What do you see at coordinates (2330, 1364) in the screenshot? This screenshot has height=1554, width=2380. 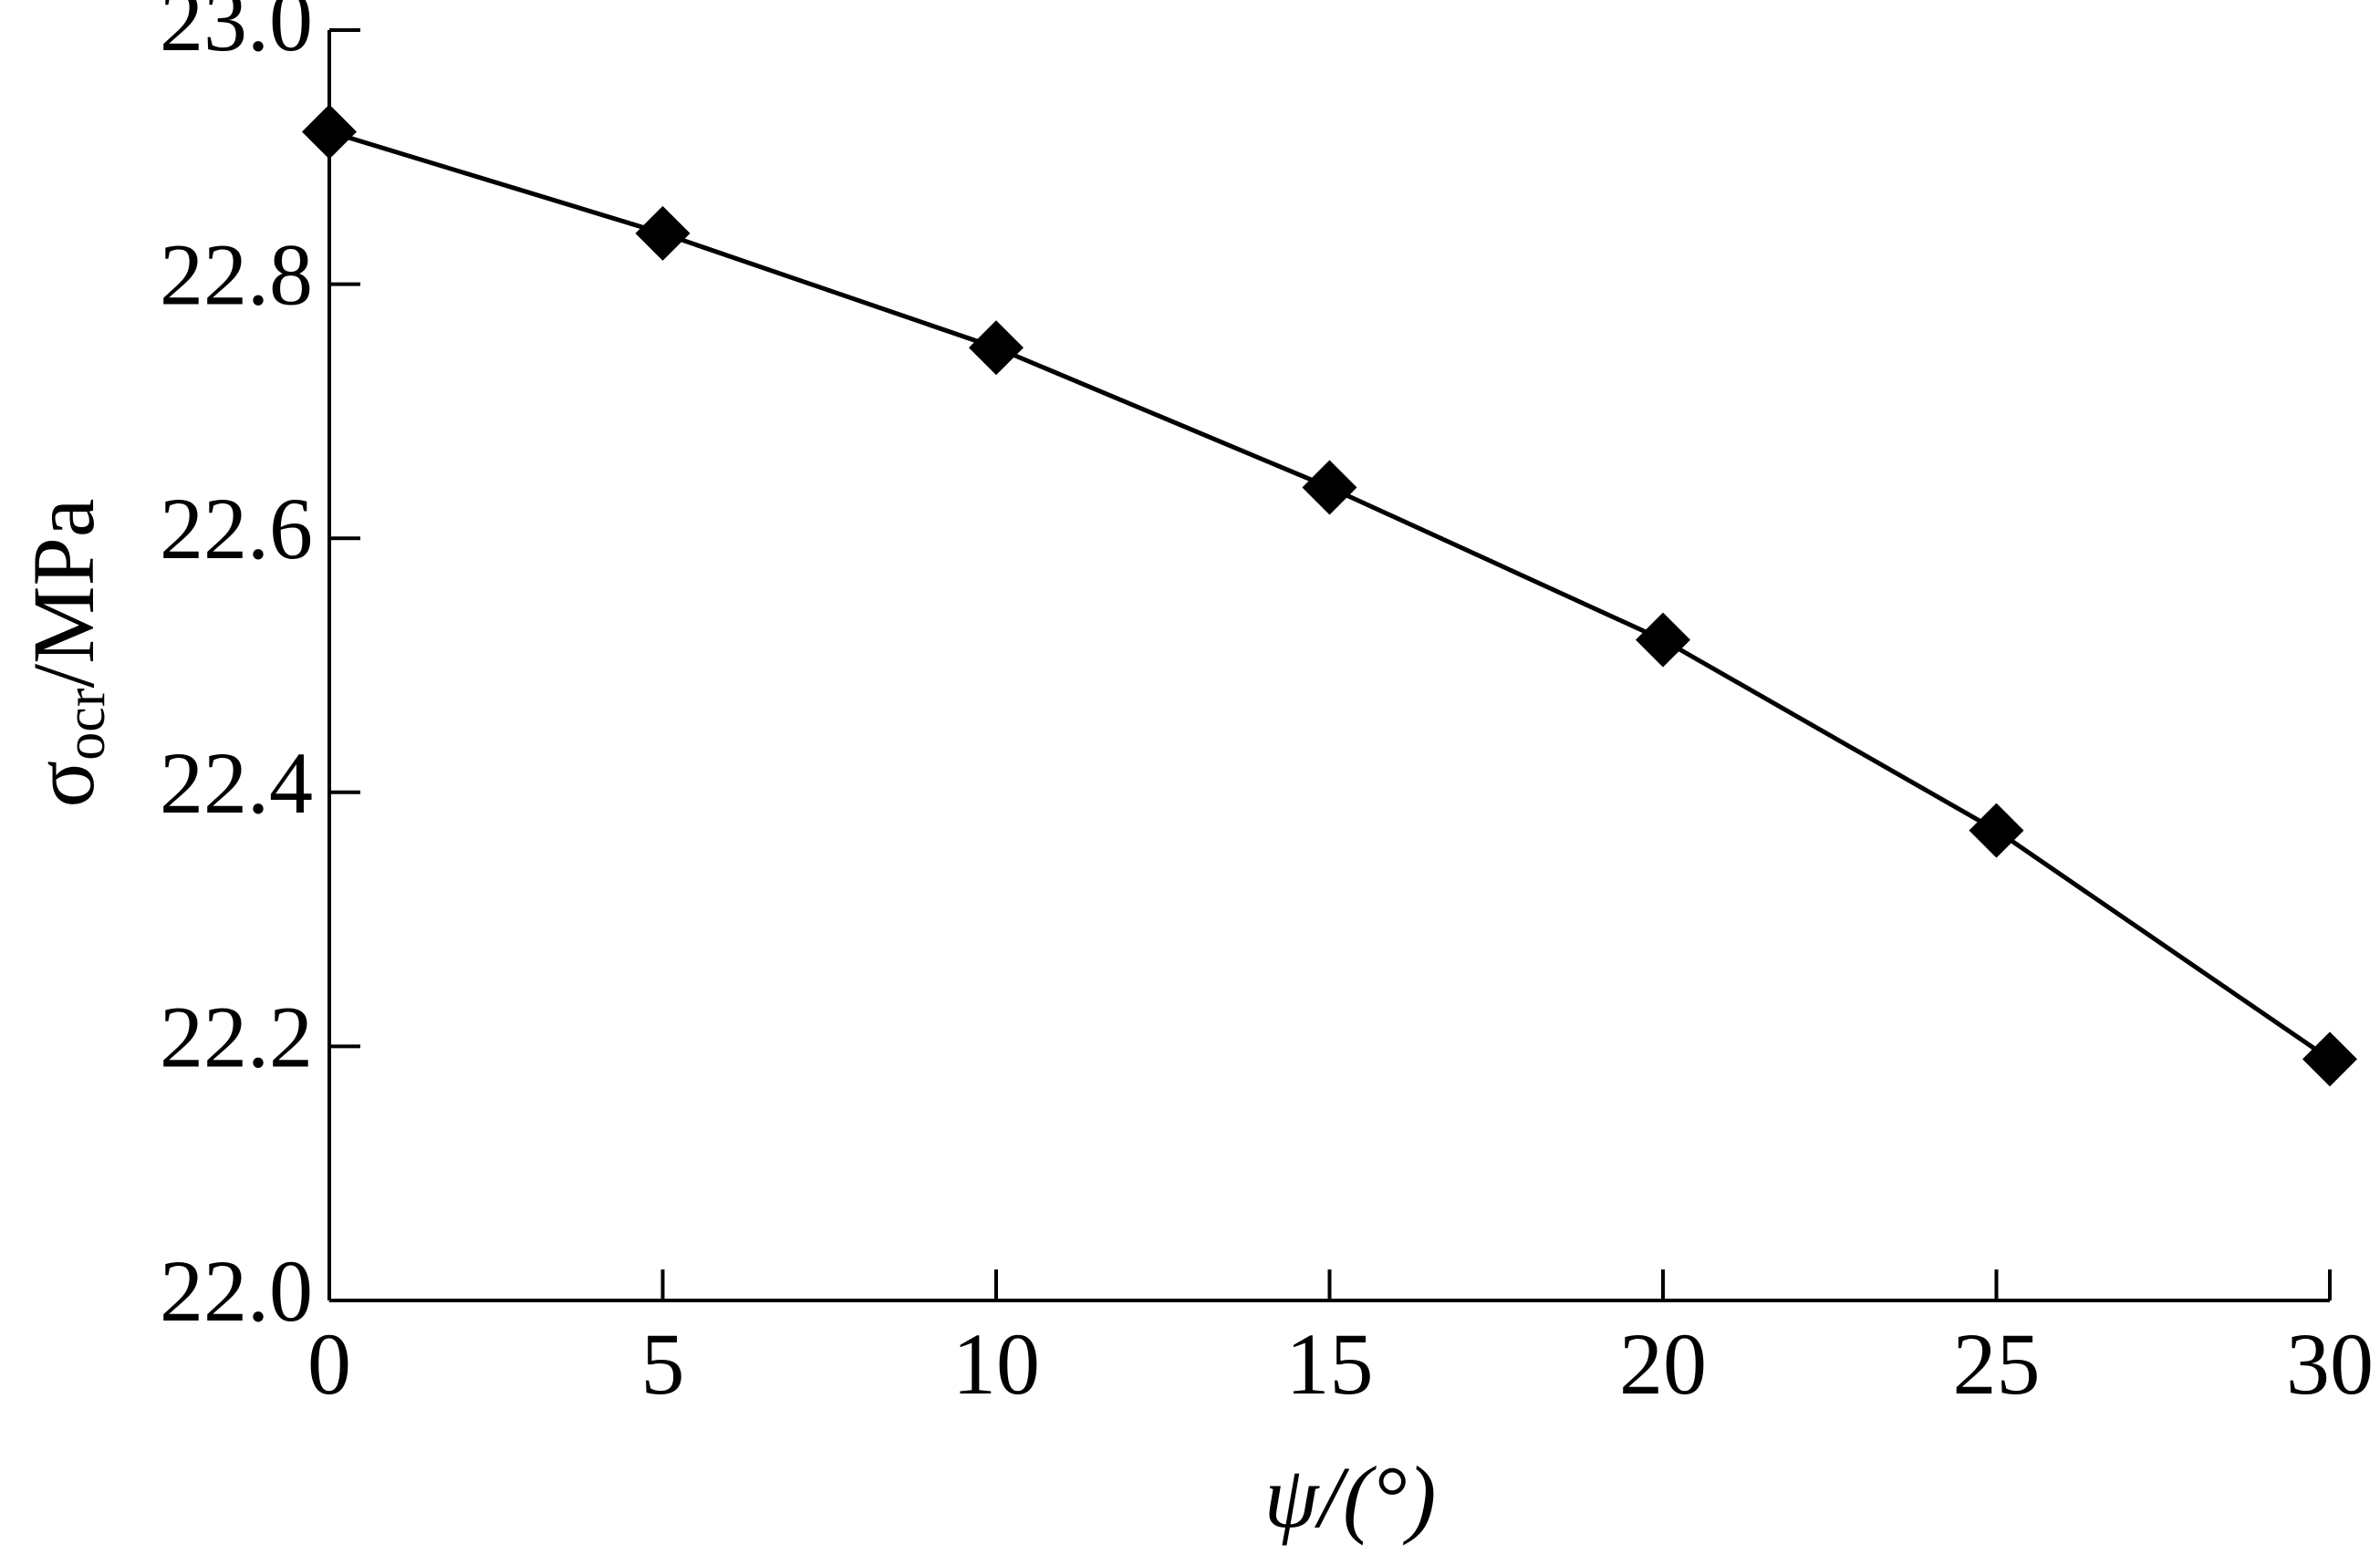 I see `x-tick-label: 30` at bounding box center [2330, 1364].